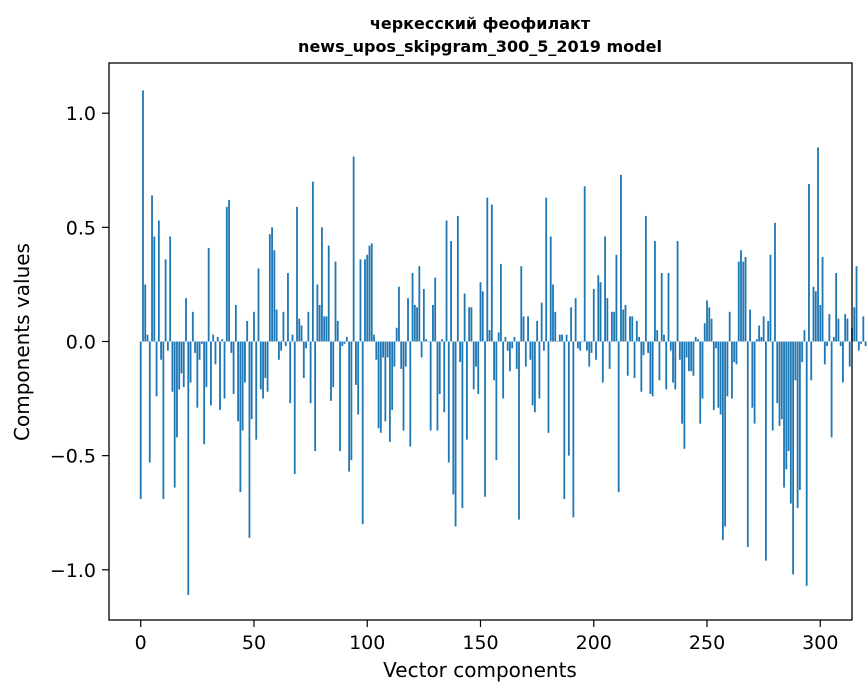 This screenshot has width=867, height=696. I want to click on chart-title-line-1: черкесский феофилакт, so click(480, 23).